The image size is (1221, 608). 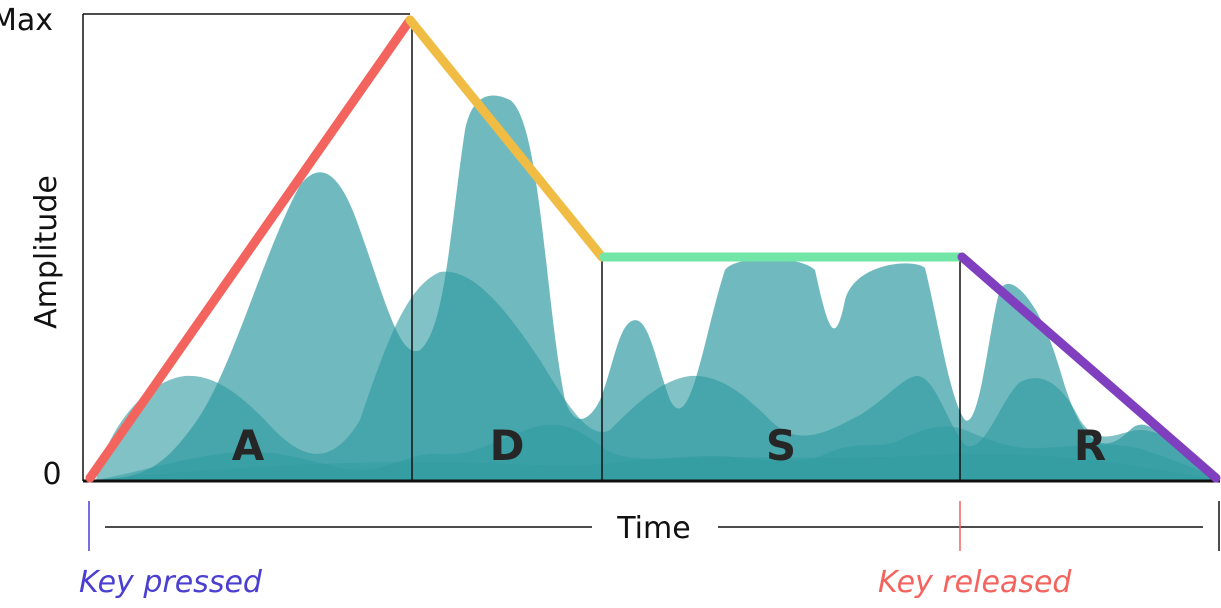 What do you see at coordinates (46, 252) in the screenshot?
I see `y-axis-title: Amplitude` at bounding box center [46, 252].